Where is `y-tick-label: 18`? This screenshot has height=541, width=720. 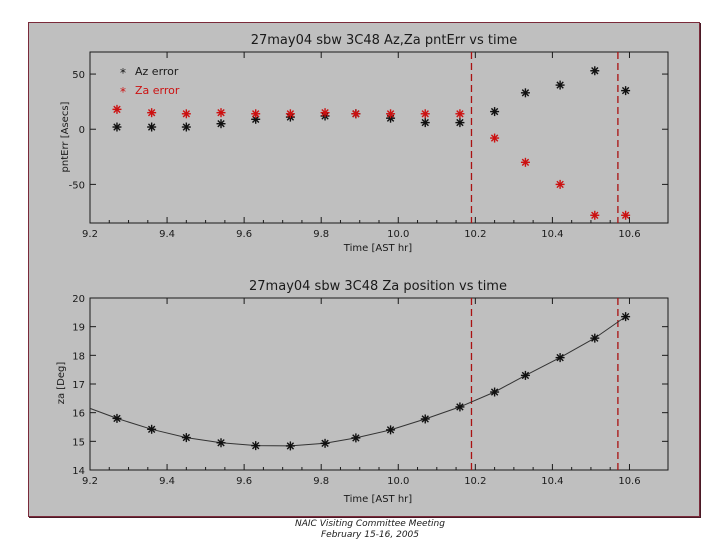 y-tick-label: 18 is located at coordinates (78, 356).